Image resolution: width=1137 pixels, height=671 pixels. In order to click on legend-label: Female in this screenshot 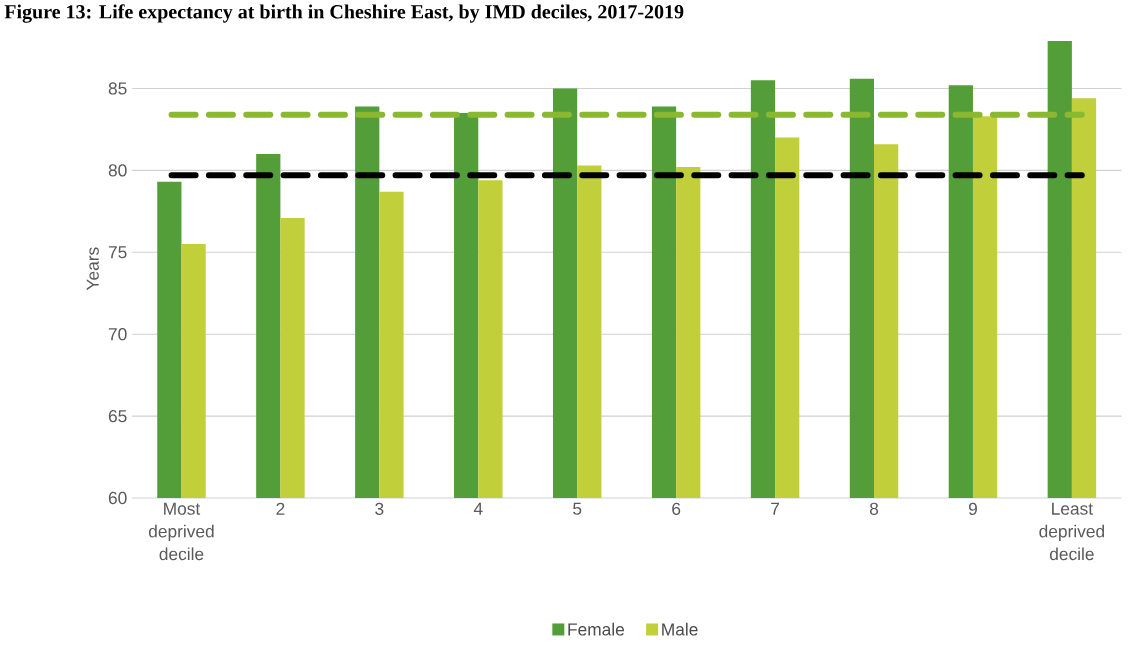, I will do `click(596, 629)`.